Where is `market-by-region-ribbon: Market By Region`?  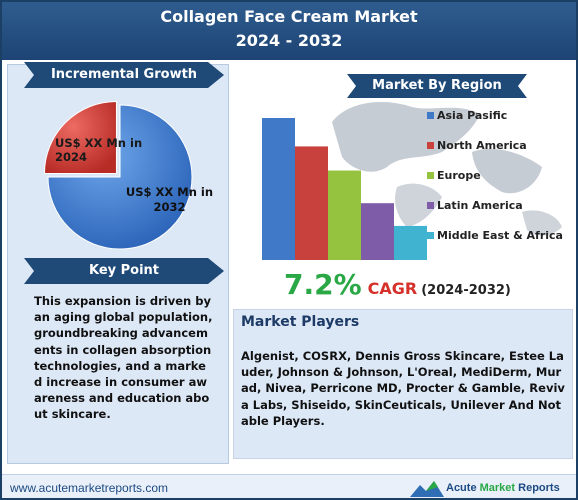 market-by-region-ribbon: Market By Region is located at coordinates (437, 86).